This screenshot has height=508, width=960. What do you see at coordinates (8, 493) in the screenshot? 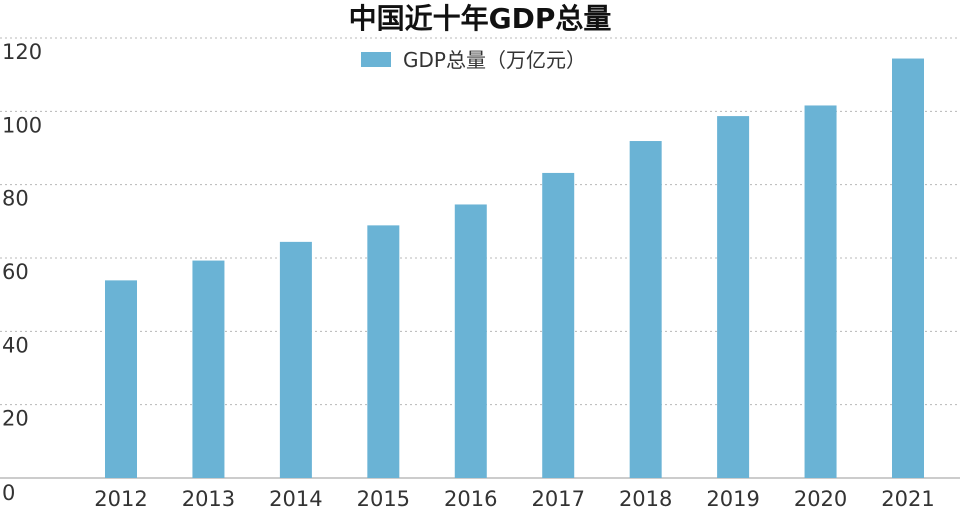
I see `y-tick-label: 0` at bounding box center [8, 493].